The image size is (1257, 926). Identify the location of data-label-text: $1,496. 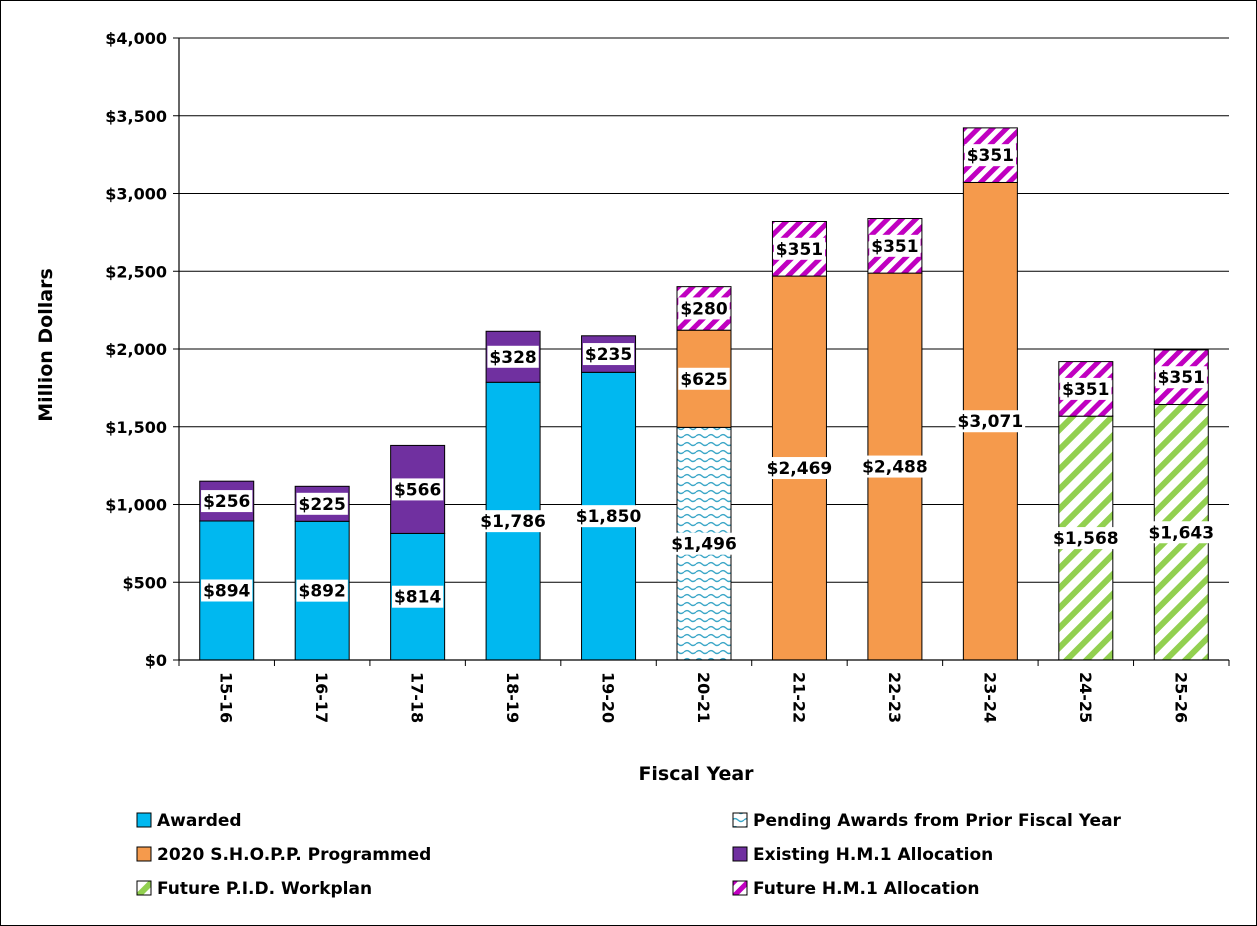
(704, 545).